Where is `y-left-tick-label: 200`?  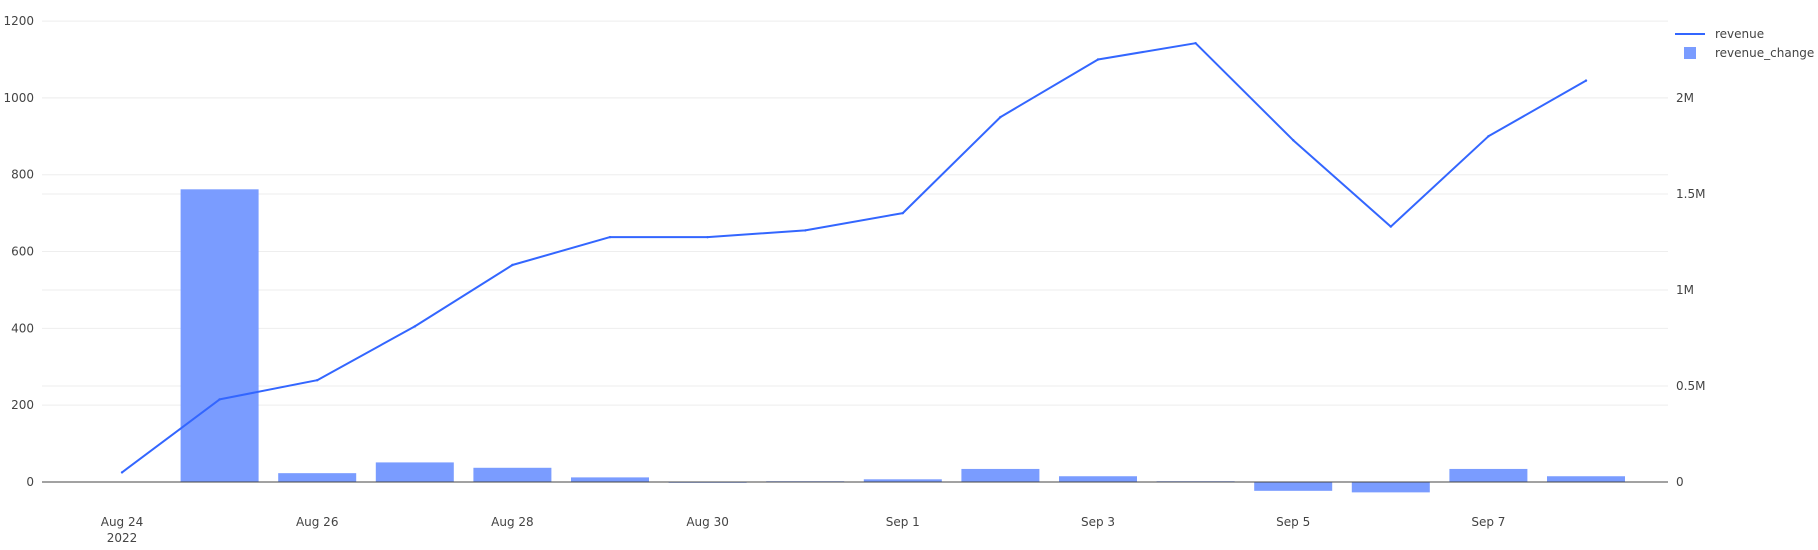
y-left-tick-label: 200 is located at coordinates (22, 405).